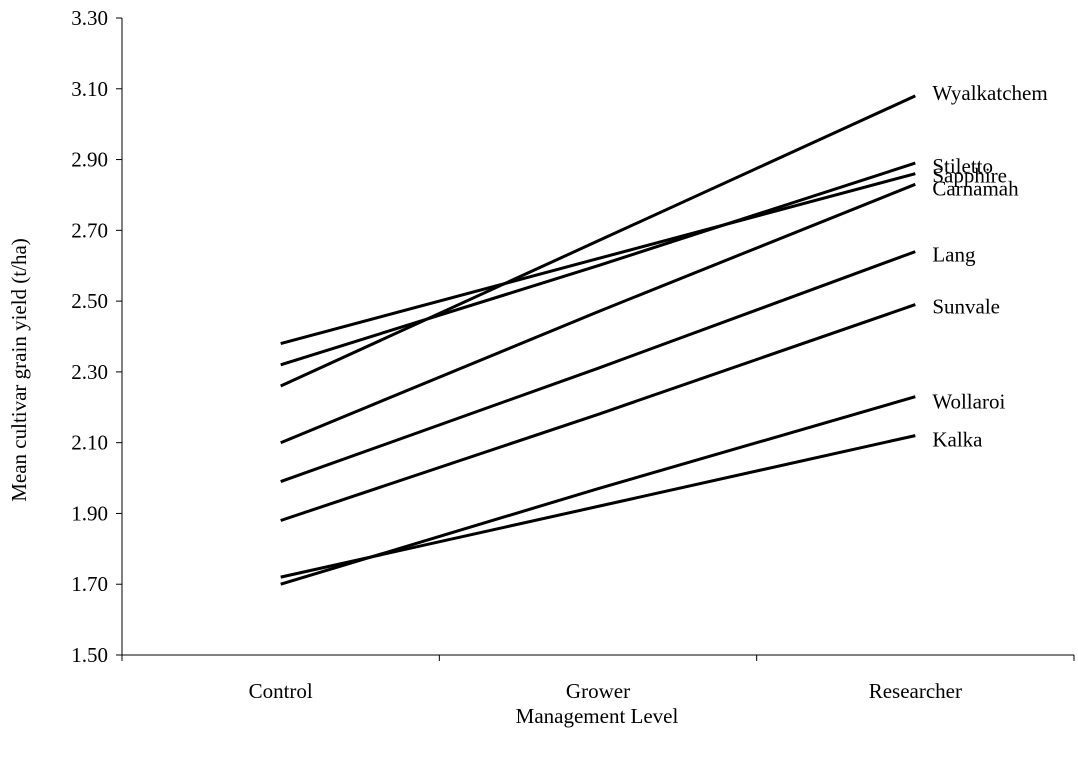  I want to click on y-tick-label: 2.70, so click(89, 230).